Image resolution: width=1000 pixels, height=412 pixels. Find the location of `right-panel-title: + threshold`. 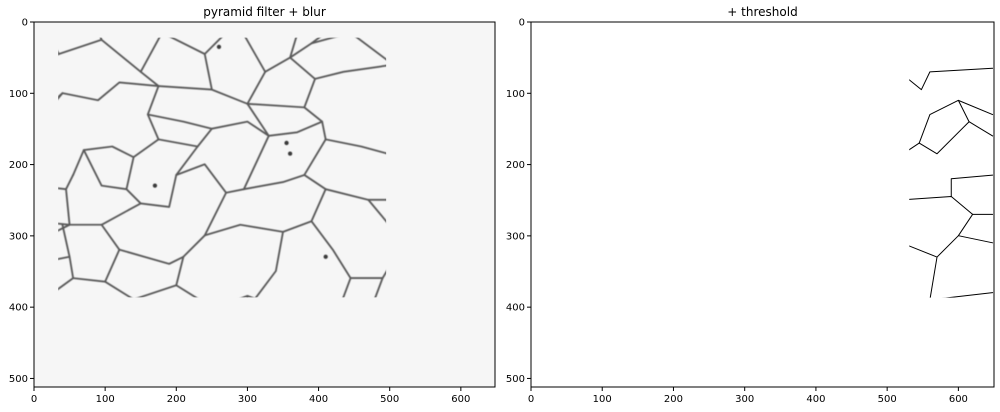

right-panel-title: + threshold is located at coordinates (762, 12).